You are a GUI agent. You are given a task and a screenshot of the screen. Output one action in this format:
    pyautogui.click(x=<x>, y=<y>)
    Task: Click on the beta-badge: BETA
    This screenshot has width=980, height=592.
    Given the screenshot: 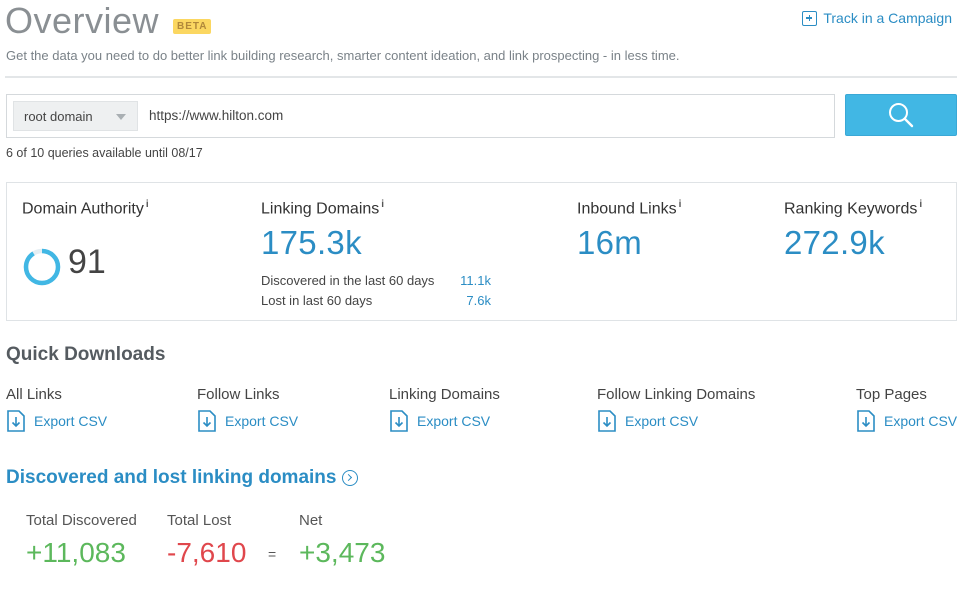 What is the action you would take?
    pyautogui.click(x=192, y=26)
    